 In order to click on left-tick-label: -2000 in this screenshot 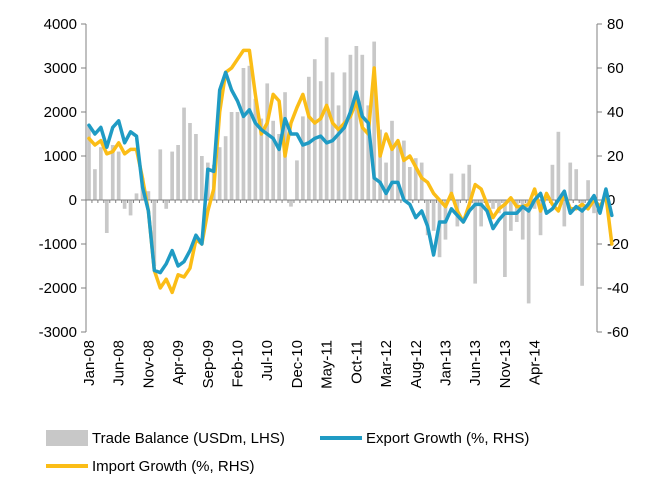, I will do `click(58, 288)`.